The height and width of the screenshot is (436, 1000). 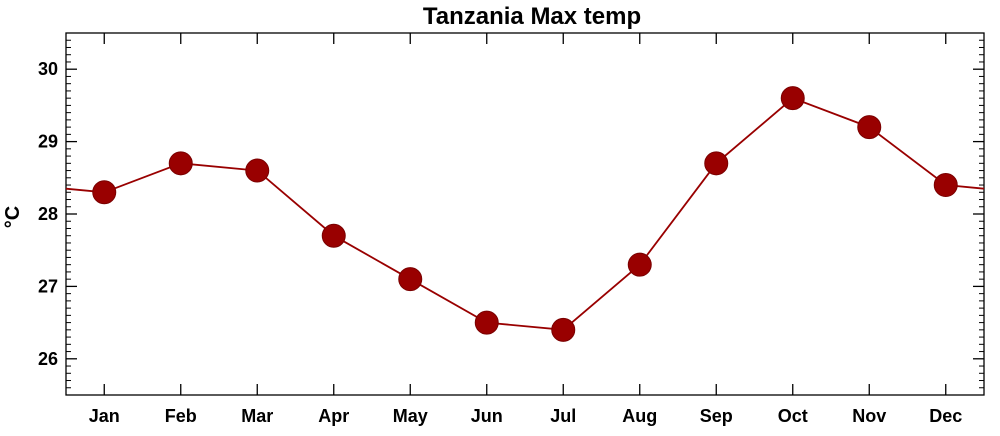 I want to click on data-point-sep, so click(x=716, y=163).